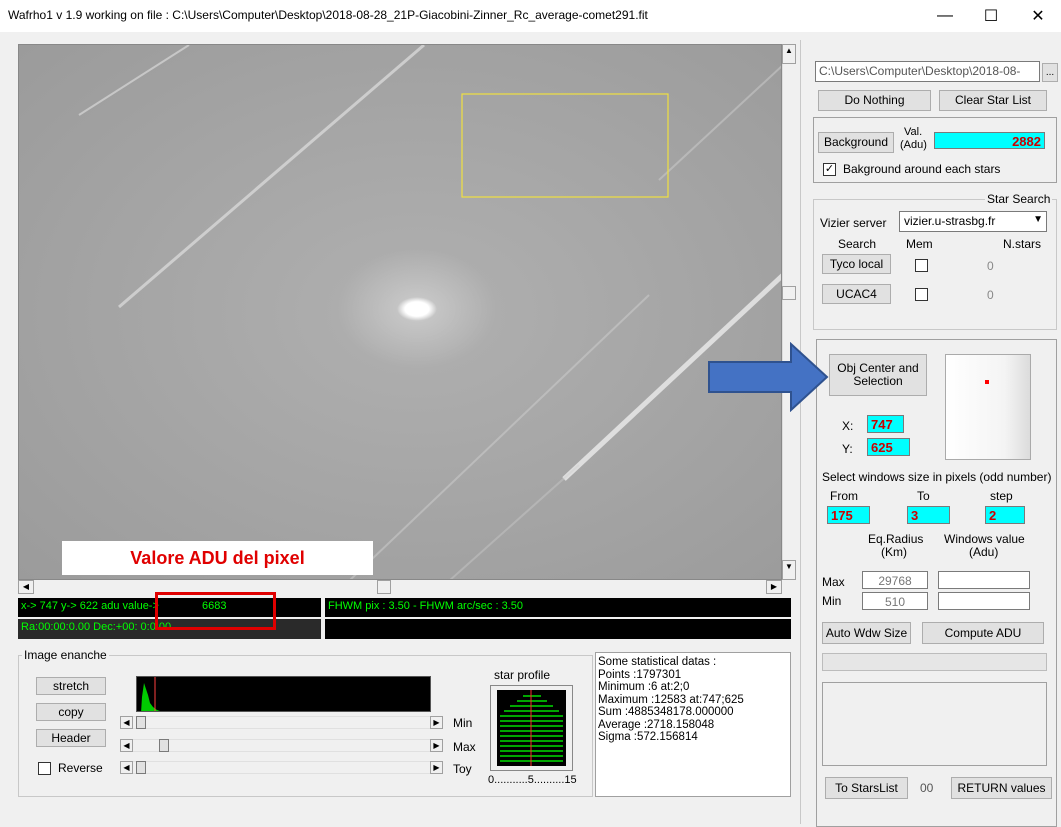 The image size is (1061, 827). Describe the element at coordinates (927, 71) in the screenshot. I see `file-path-field: C:\Users\Computer\Desktop\2018-08-` at that location.